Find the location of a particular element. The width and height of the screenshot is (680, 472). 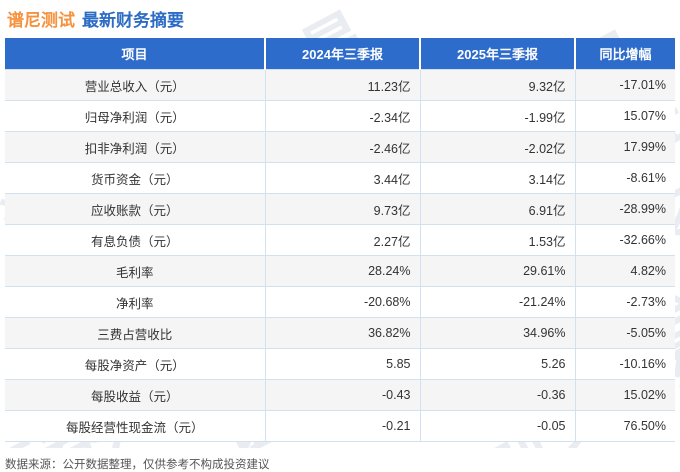

cell-value-change: -28.99% is located at coordinates (625, 209).